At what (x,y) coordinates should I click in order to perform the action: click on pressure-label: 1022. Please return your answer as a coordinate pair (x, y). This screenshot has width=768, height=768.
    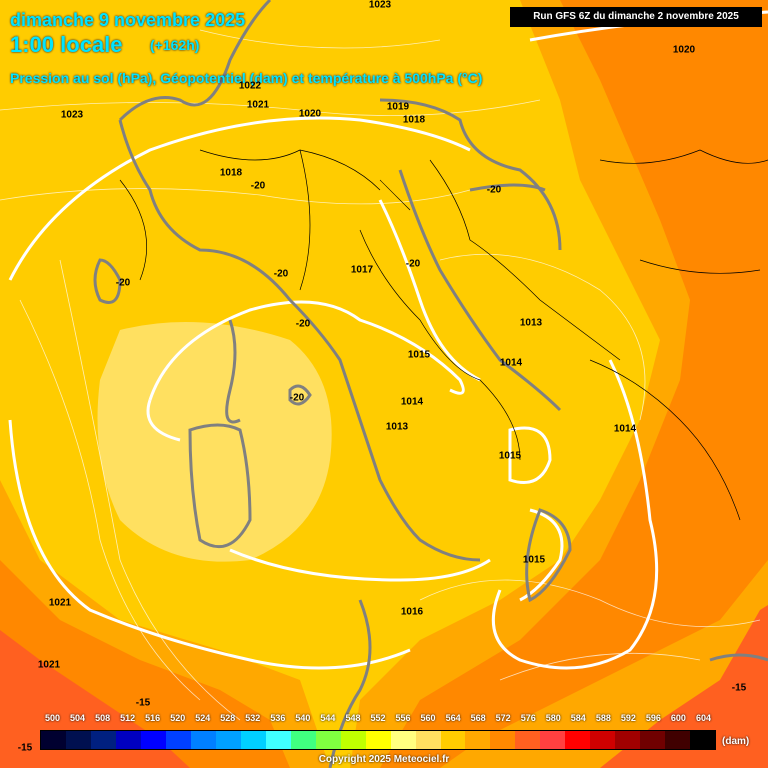
    Looking at the image, I should click on (250, 86).